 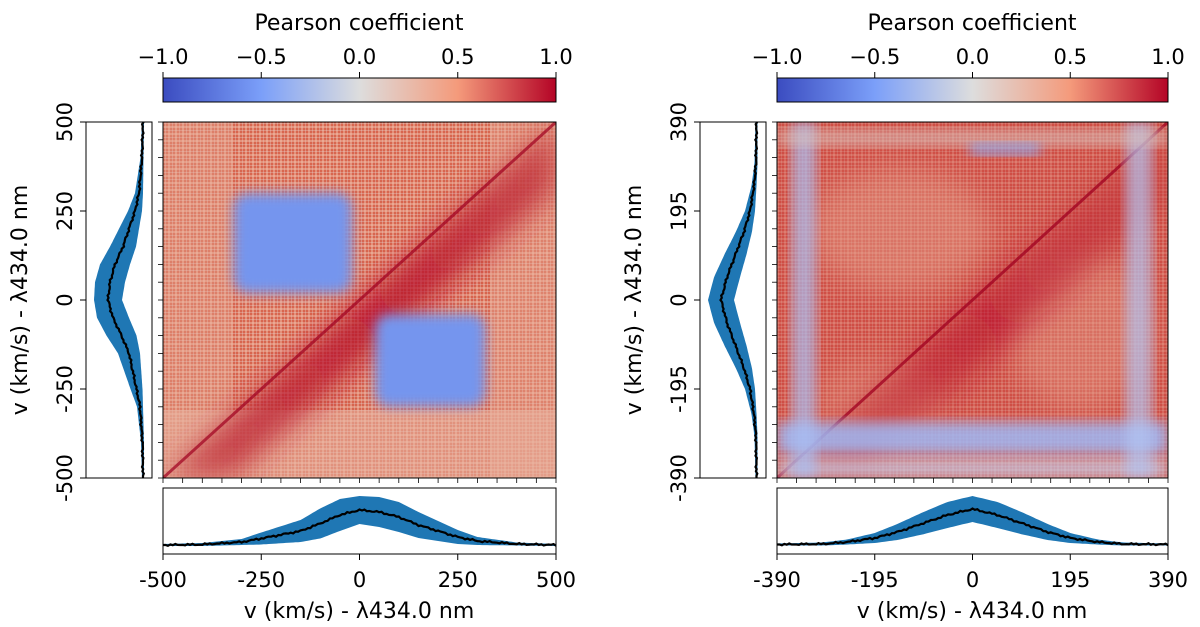 I want to click on x-tick-label: 500, so click(x=556, y=580).